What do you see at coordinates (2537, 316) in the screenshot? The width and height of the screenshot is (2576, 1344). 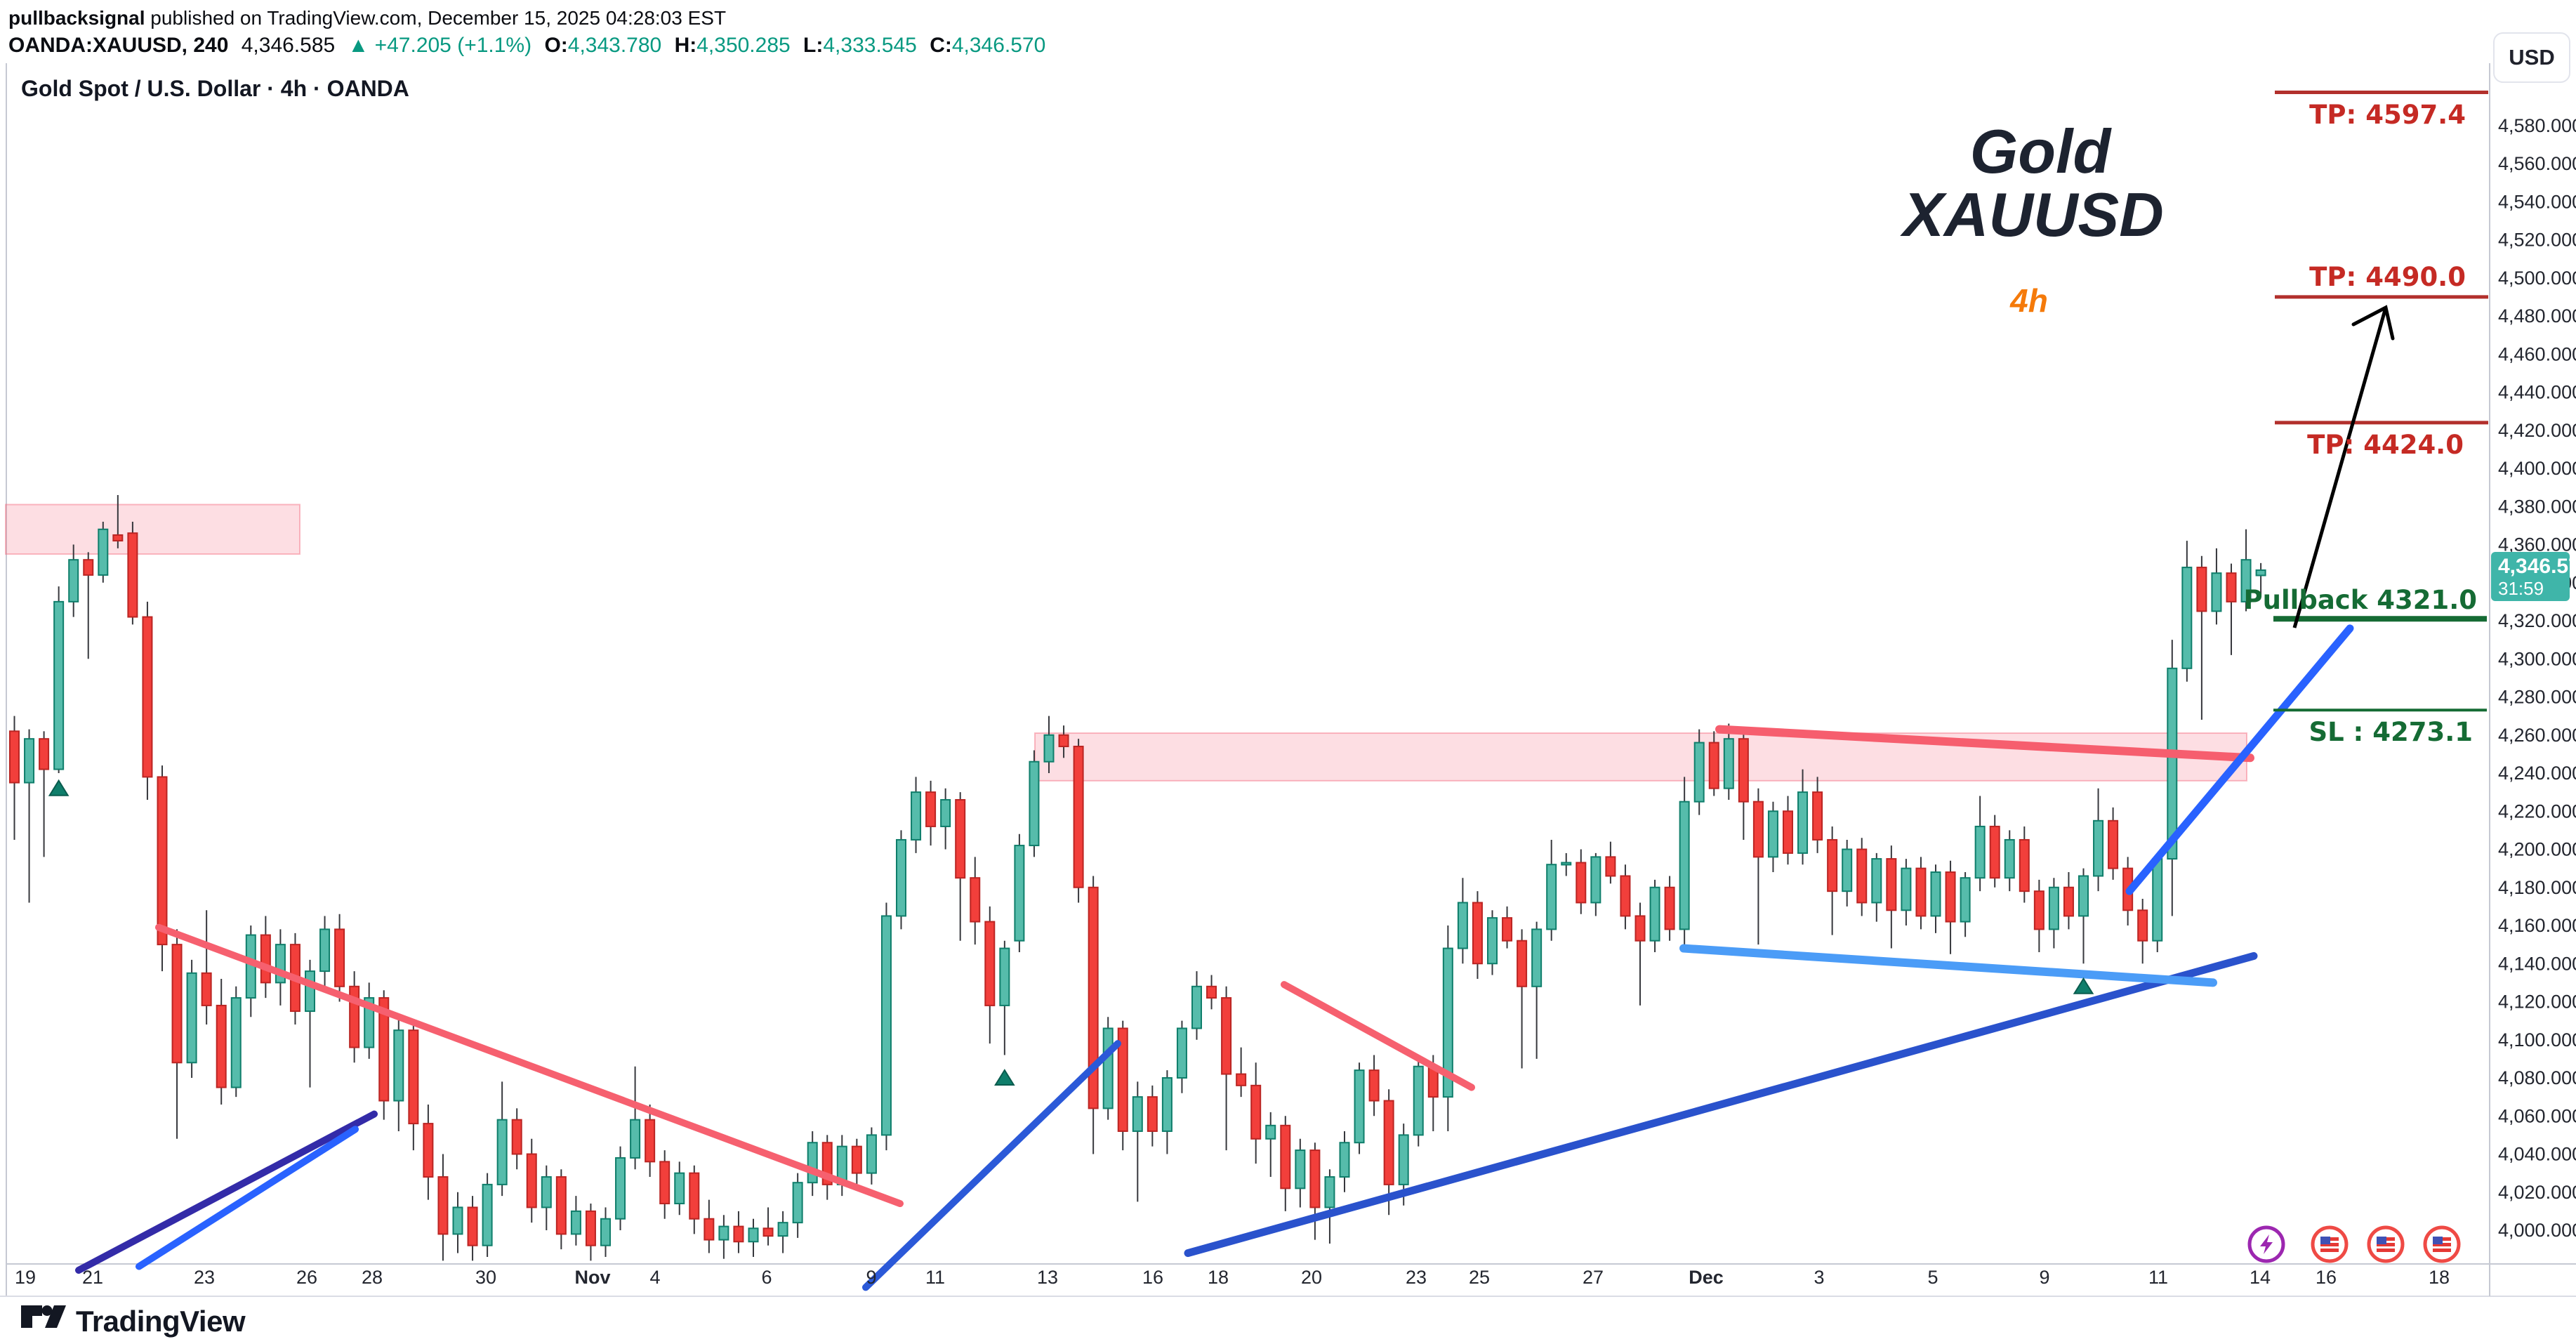 I see `price-axis-tick: 4,480.000` at bounding box center [2537, 316].